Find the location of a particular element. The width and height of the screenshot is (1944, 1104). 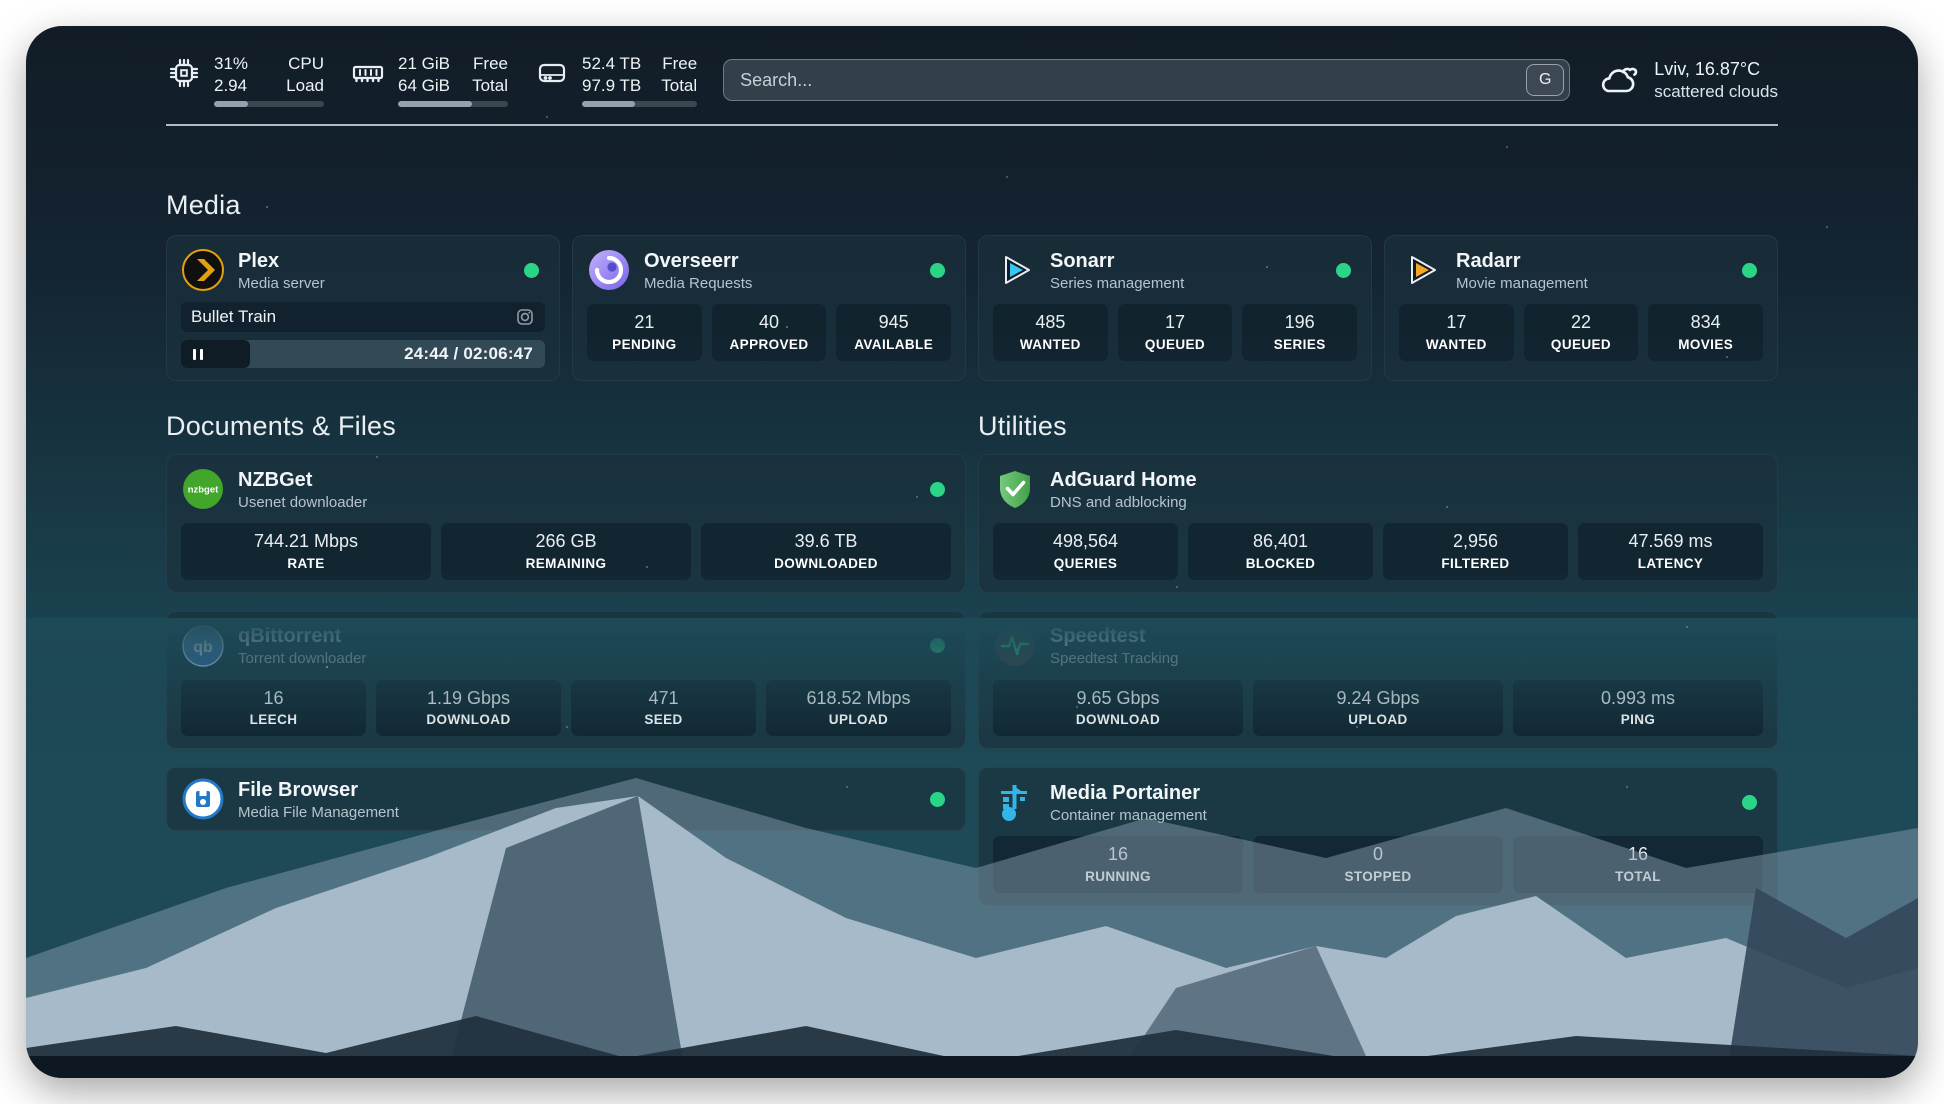

search-input is located at coordinates (1133, 80).